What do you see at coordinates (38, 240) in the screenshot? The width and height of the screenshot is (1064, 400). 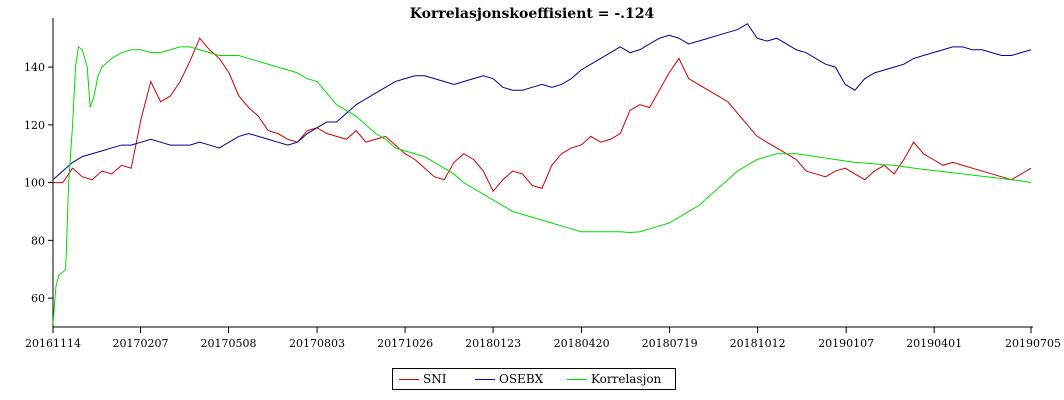 I see `y-tick-label-80: 80` at bounding box center [38, 240].